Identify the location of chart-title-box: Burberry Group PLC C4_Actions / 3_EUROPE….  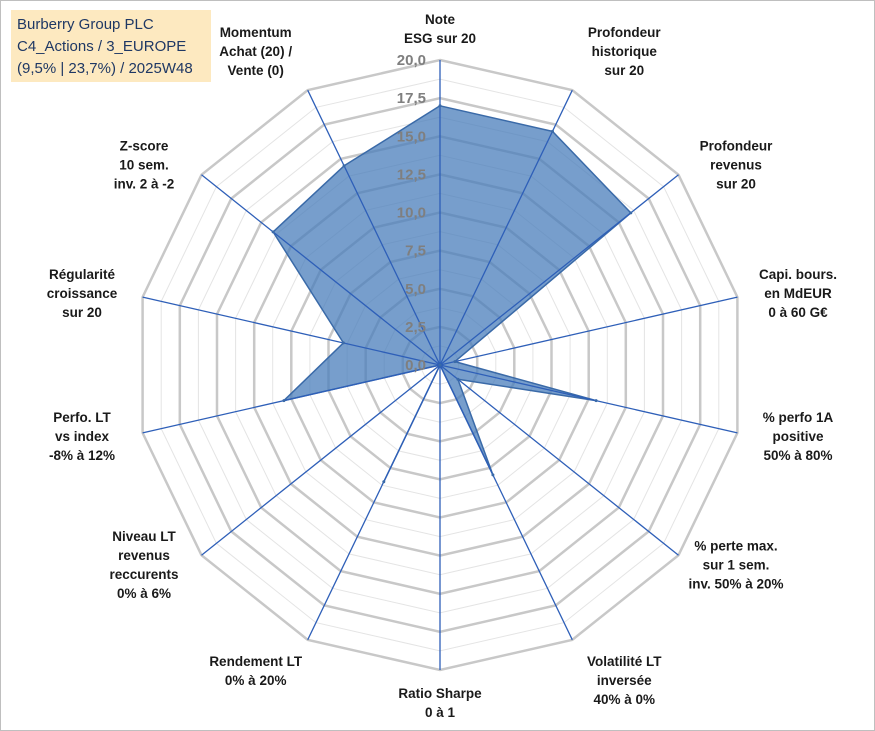
(111, 46).